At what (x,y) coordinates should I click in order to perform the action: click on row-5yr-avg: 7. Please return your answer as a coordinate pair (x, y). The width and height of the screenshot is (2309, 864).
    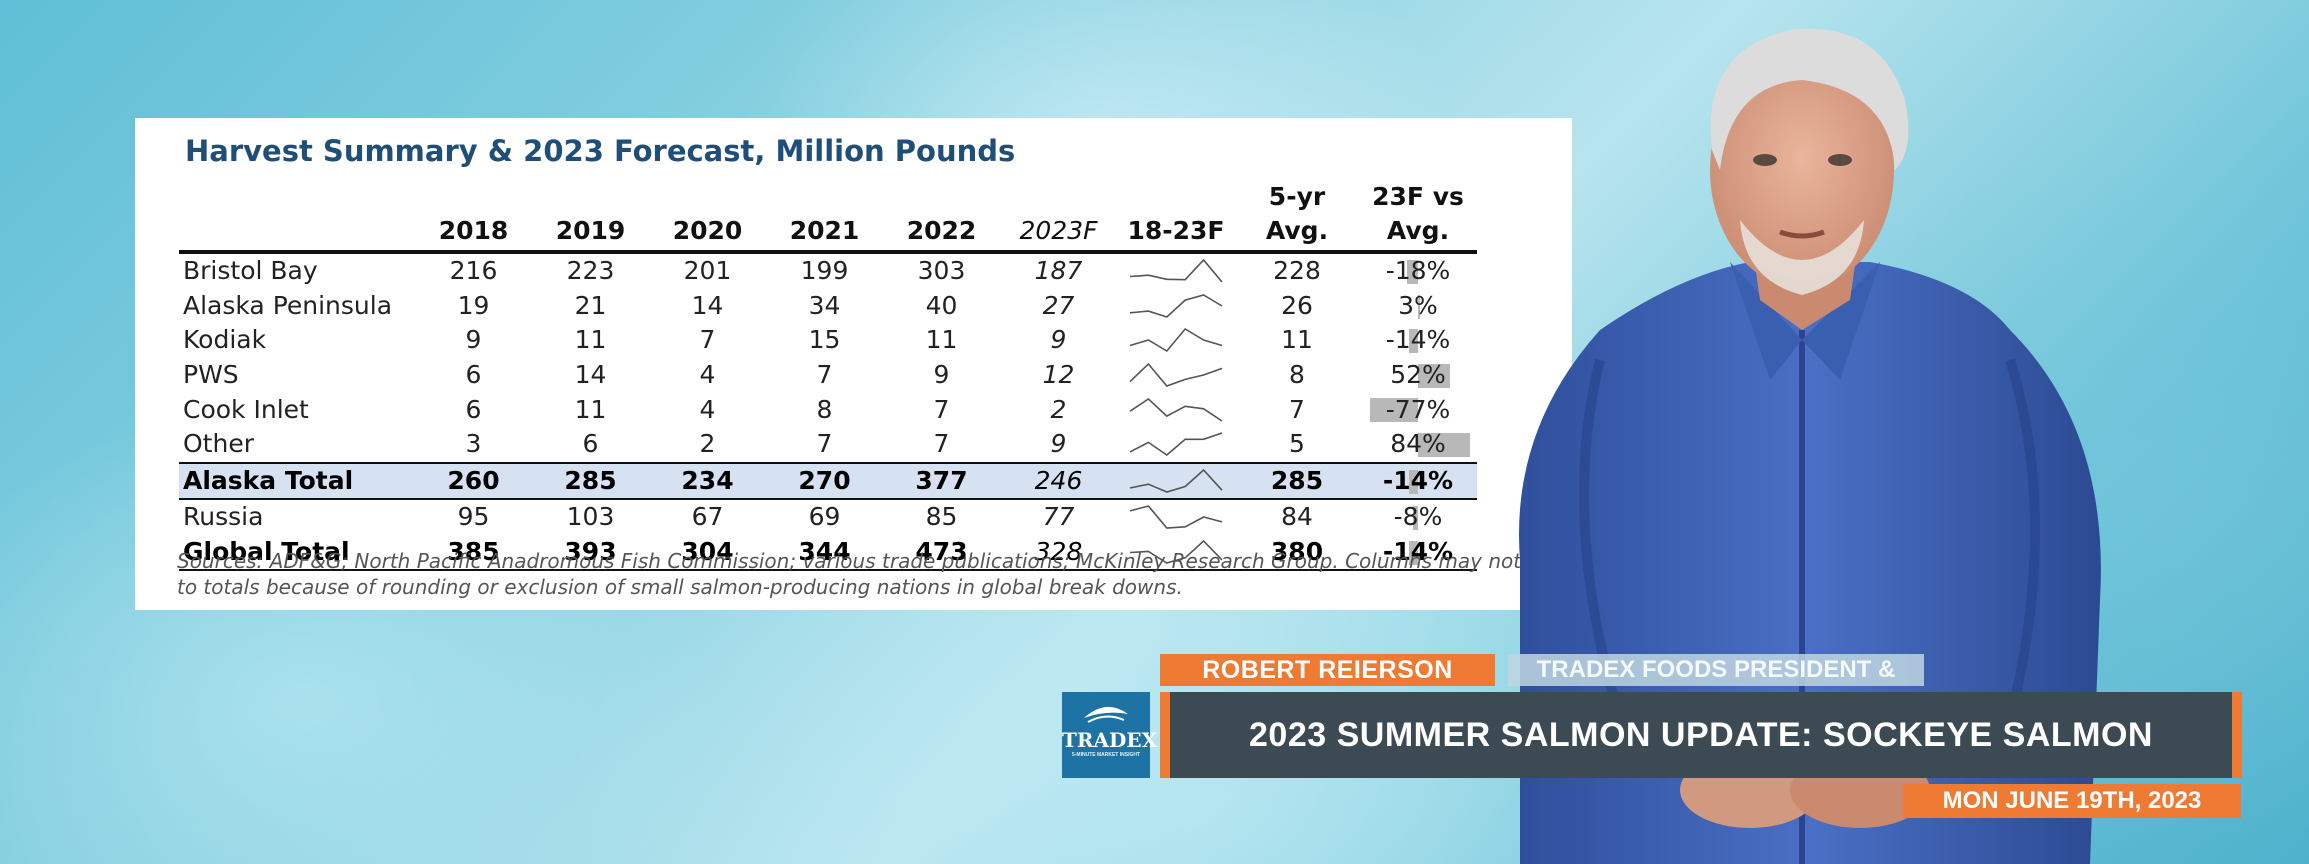
    Looking at the image, I should click on (1297, 409).